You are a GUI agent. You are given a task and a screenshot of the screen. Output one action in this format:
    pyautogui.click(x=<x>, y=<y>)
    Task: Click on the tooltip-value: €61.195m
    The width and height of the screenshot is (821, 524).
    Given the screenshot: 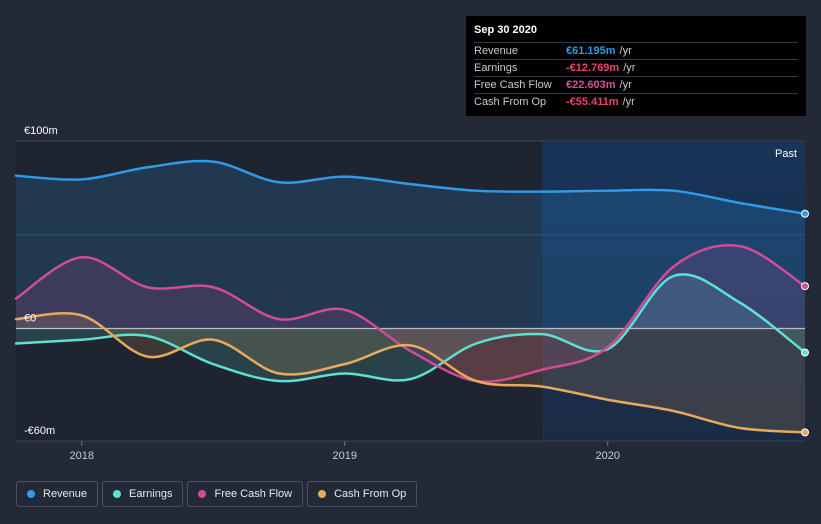 What is the action you would take?
    pyautogui.click(x=591, y=51)
    